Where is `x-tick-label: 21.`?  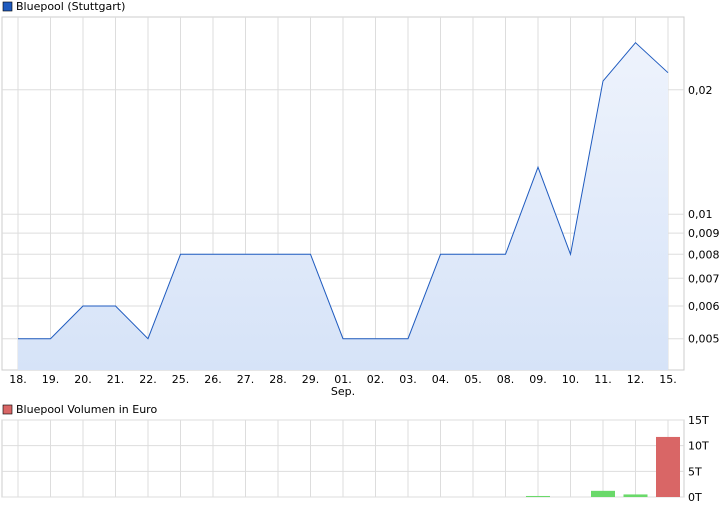
x-tick-label: 21. is located at coordinates (116, 379).